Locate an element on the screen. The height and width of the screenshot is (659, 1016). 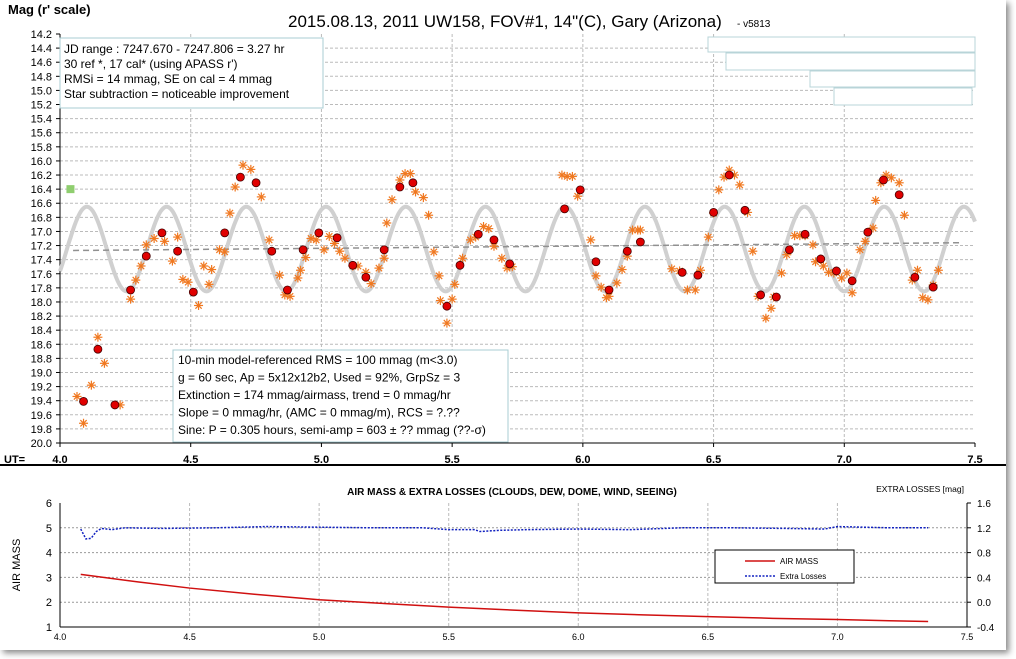
y-tick-label: 19.4 is located at coordinates (41, 402).